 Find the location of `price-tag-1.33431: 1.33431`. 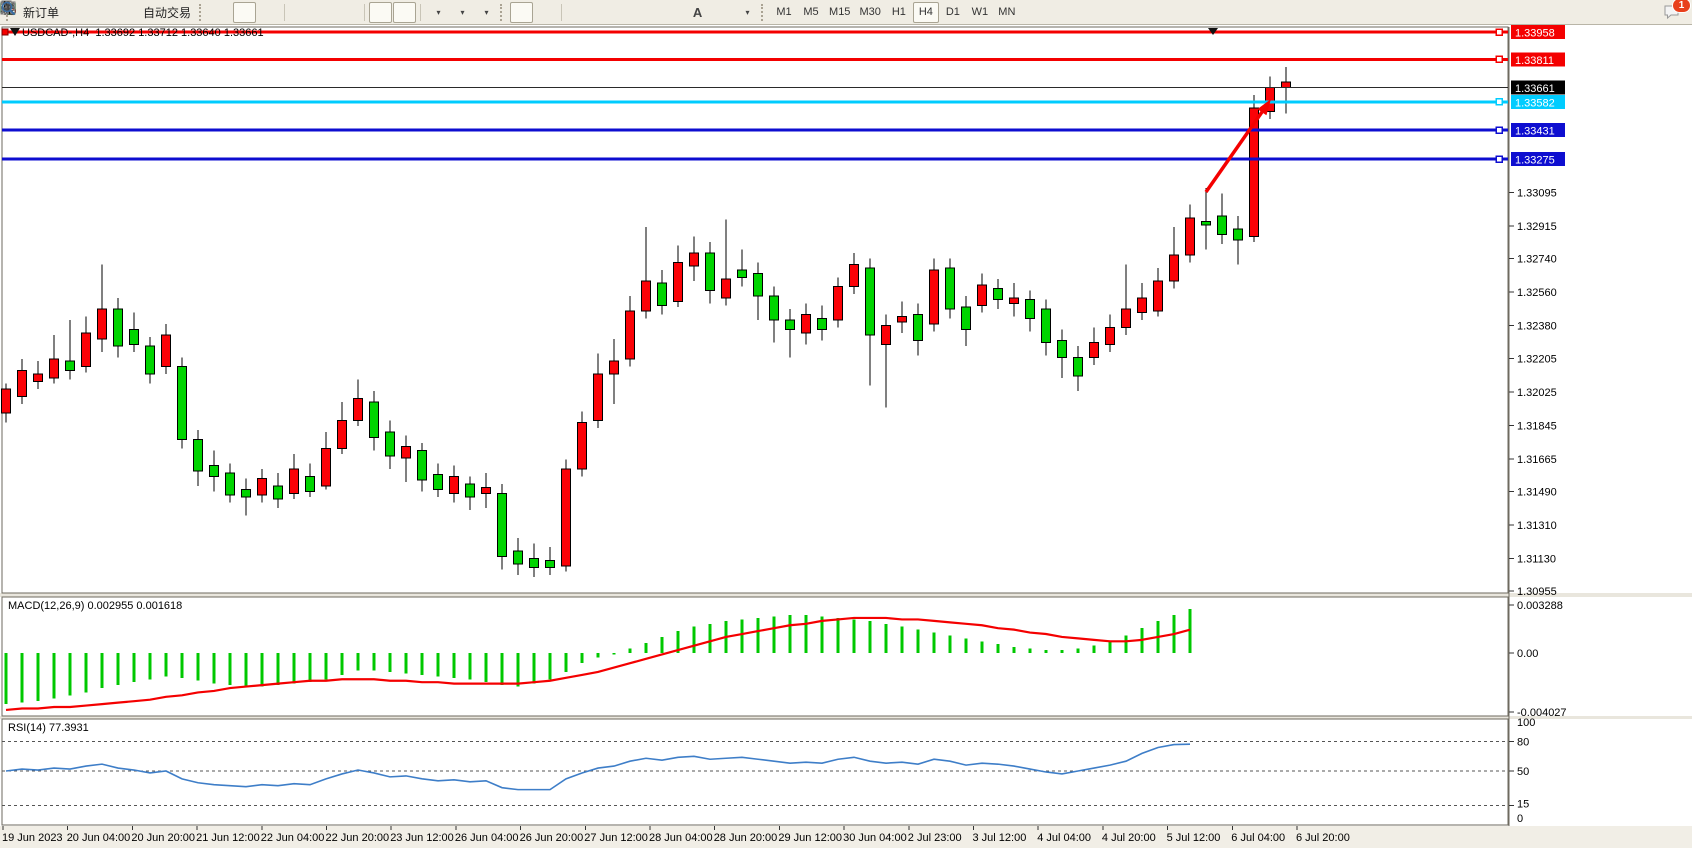

price-tag-1.33431: 1.33431 is located at coordinates (1538, 130).